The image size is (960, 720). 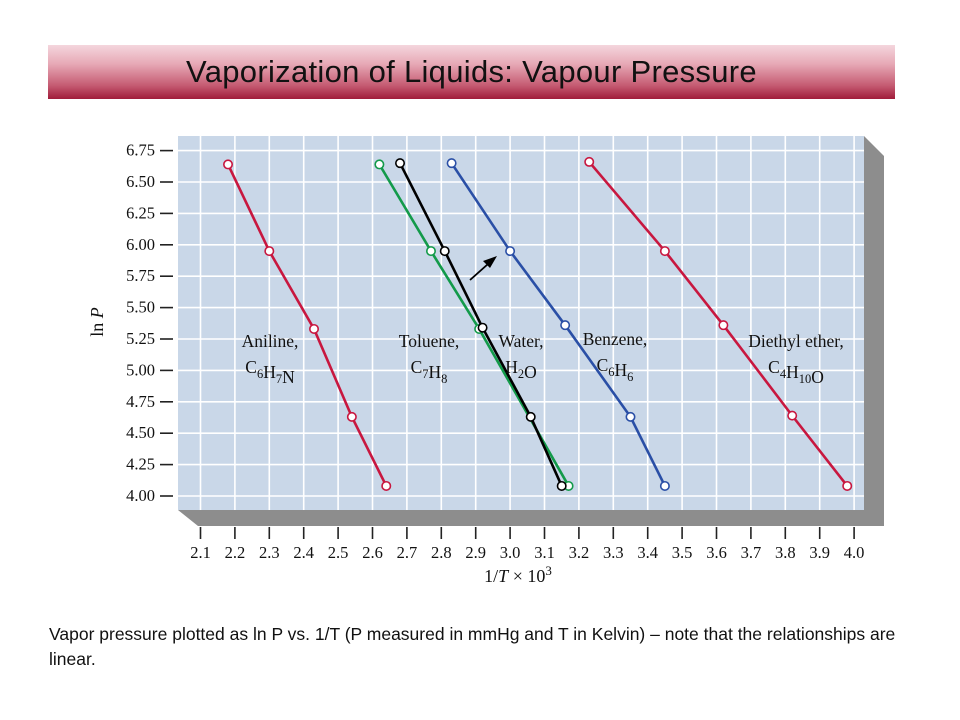 I want to click on arrow-shaft, so click(x=479, y=272).